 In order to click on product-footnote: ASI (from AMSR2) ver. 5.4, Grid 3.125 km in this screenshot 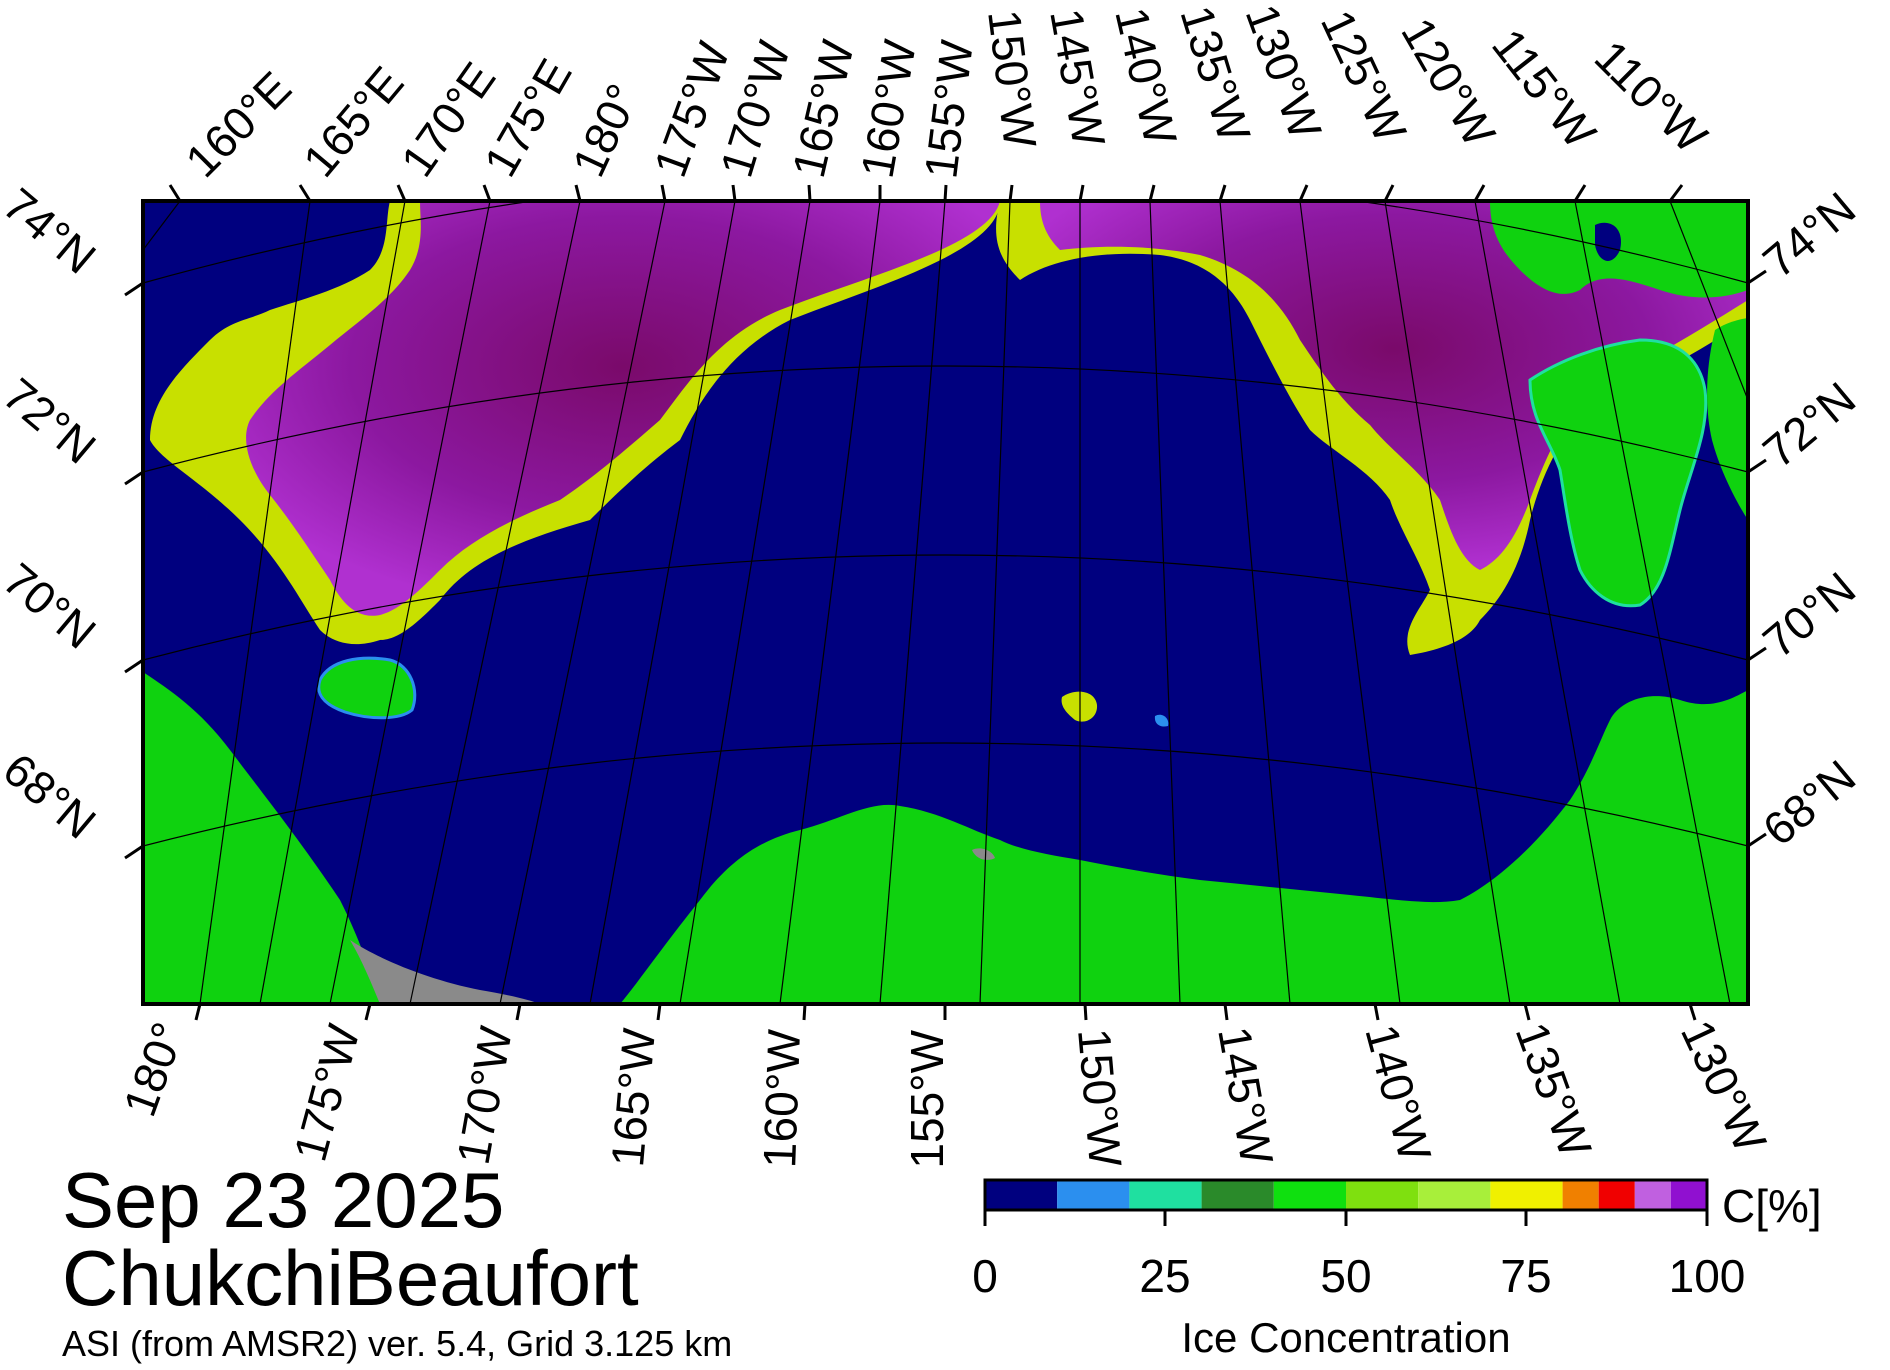, I will do `click(397, 1343)`.